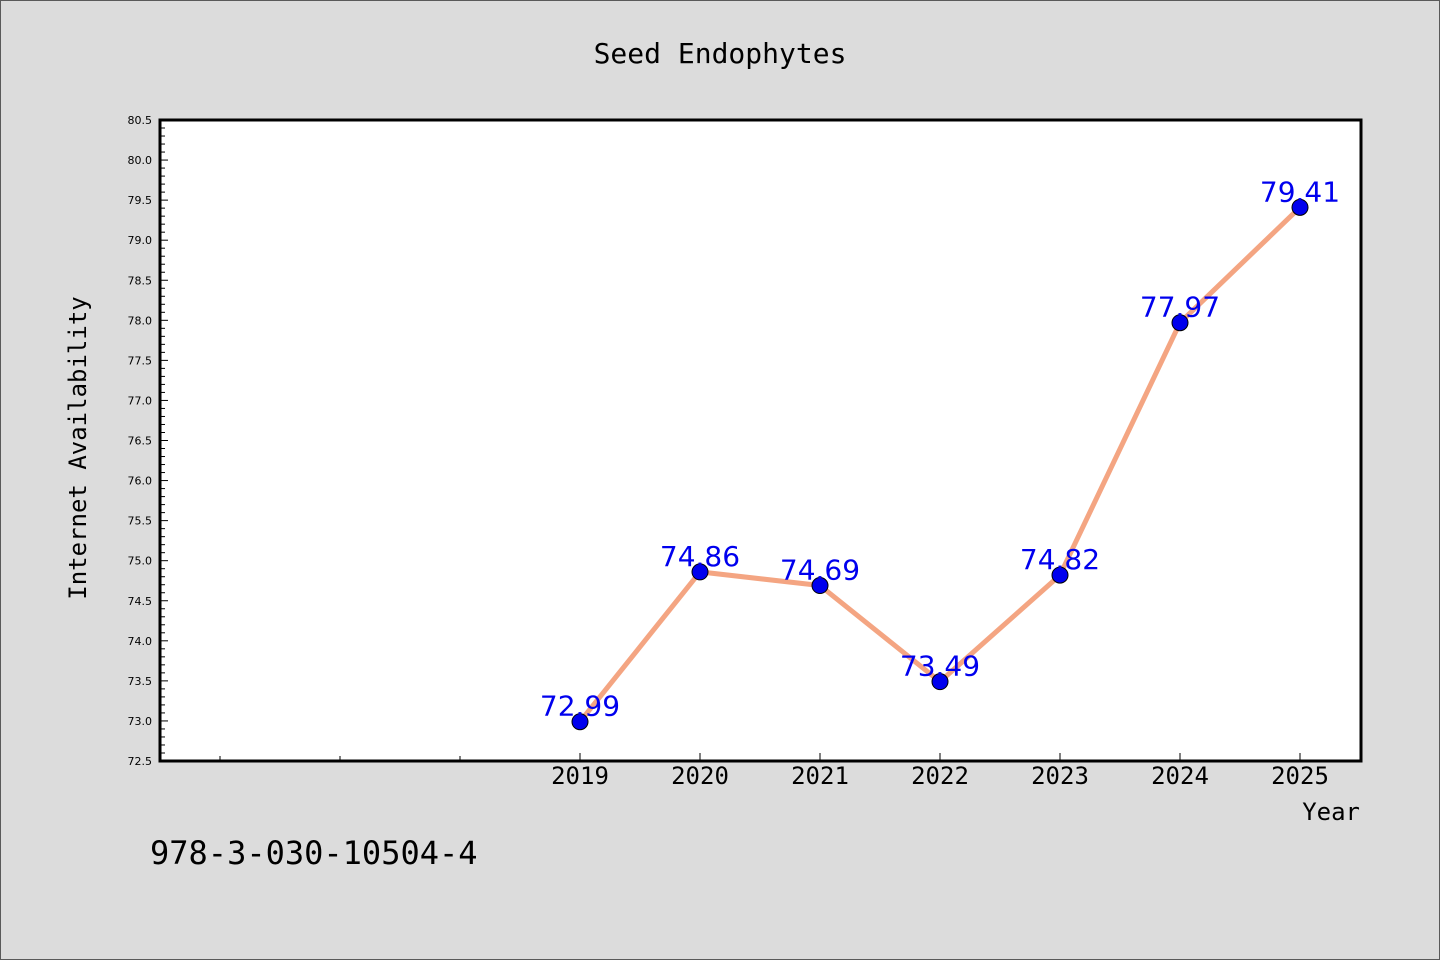 The image size is (1440, 960). I want to click on y-tick-label: 80.0, so click(140, 160).